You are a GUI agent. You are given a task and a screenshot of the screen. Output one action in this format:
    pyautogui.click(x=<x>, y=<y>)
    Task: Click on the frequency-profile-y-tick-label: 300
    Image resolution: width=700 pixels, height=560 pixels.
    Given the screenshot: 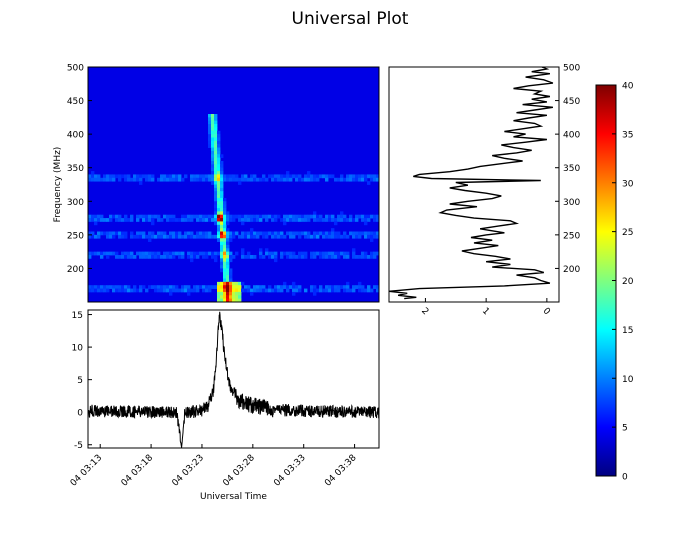 What is the action you would take?
    pyautogui.click(x=571, y=203)
    